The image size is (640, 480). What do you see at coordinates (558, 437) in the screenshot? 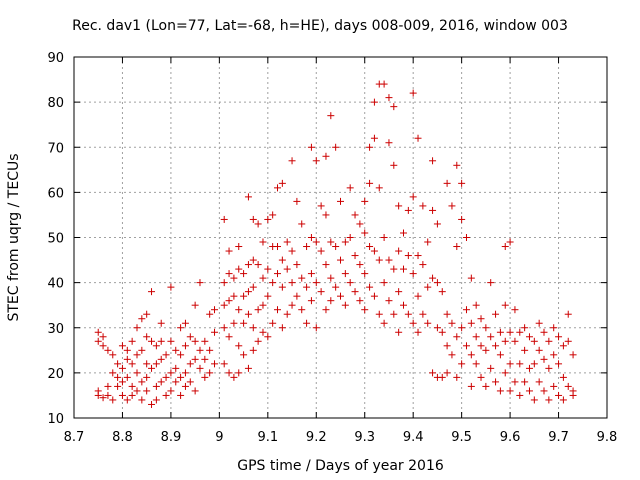
I see `x-tick-label: 9.7` at bounding box center [558, 437].